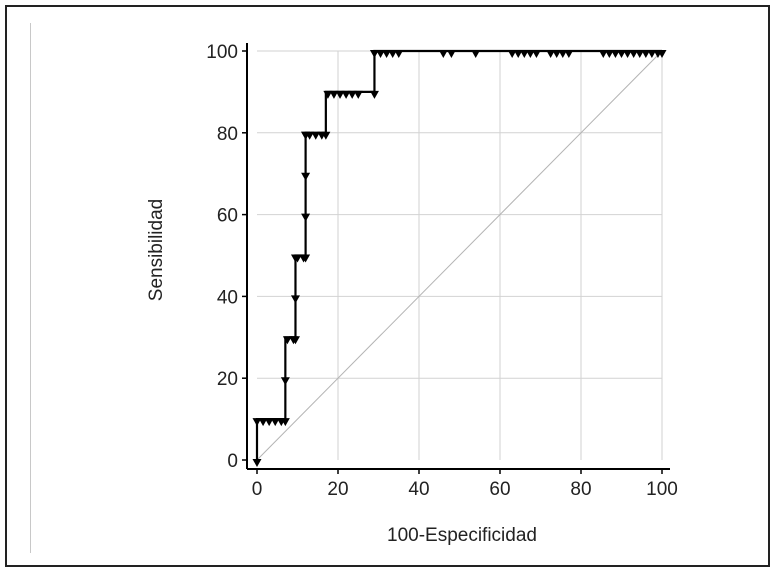 The image size is (778, 571). Describe the element at coordinates (227, 134) in the screenshot. I see `y-tick-label: 80` at that location.